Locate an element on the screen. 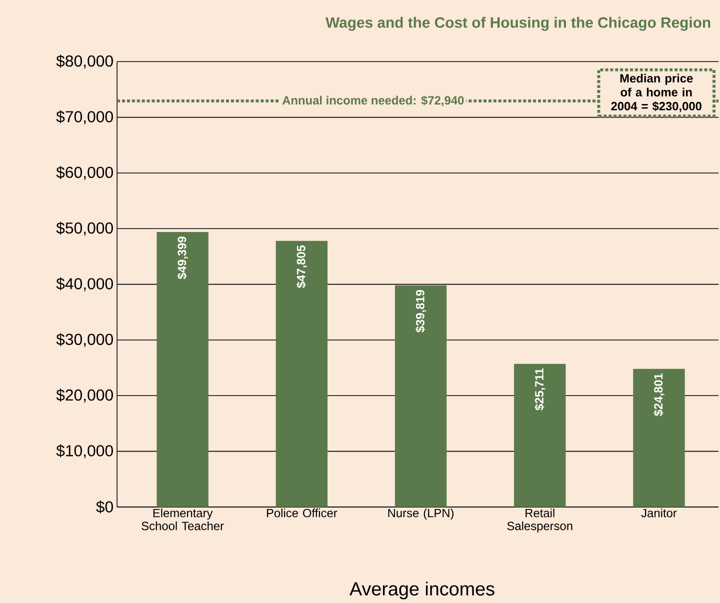 The width and height of the screenshot is (720, 603). chart-title: Wages and the Cost of Housing in the Chicago Region is located at coordinates (518, 23).